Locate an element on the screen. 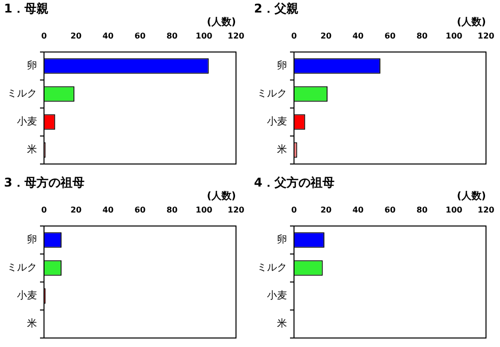 This screenshot has width=500, height=347. chart-title: 4．父方の祖母 is located at coordinates (294, 181).